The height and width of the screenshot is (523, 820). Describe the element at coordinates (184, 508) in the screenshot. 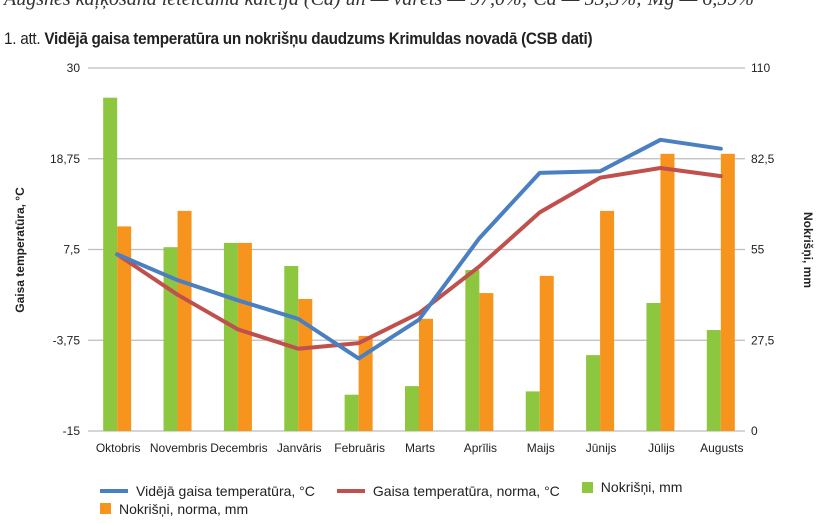

I see `legend-label: Nokrišņi, norma, mm` at that location.